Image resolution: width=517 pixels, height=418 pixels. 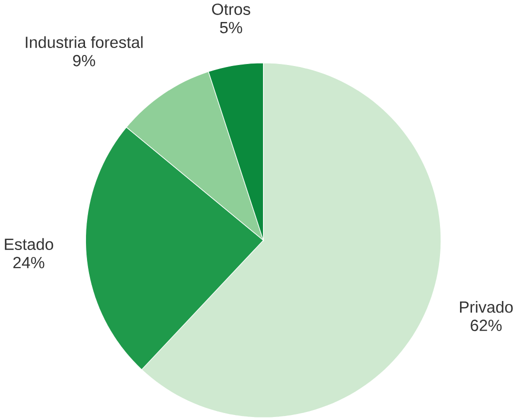 What do you see at coordinates (231, 28) in the screenshot?
I see `data-label: 5%` at bounding box center [231, 28].